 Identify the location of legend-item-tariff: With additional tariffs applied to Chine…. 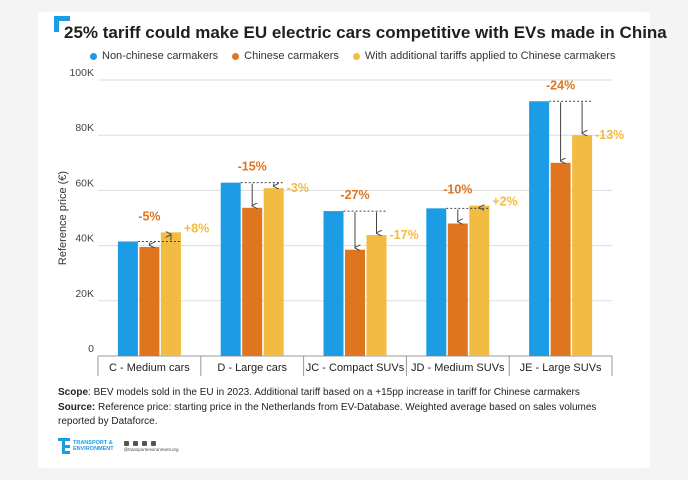
(484, 56).